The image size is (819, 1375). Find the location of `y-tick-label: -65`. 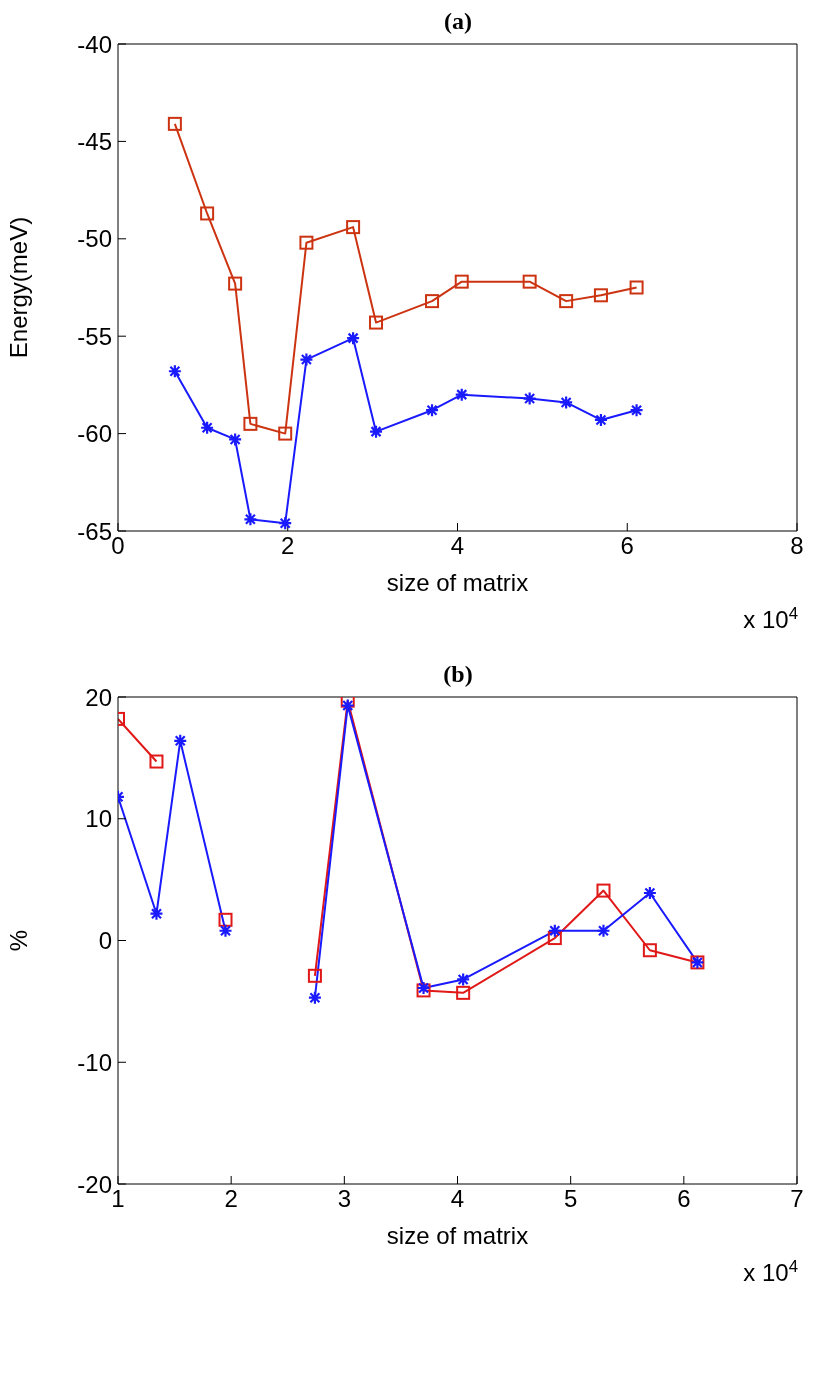

y-tick-label: -65 is located at coordinates (94, 531).